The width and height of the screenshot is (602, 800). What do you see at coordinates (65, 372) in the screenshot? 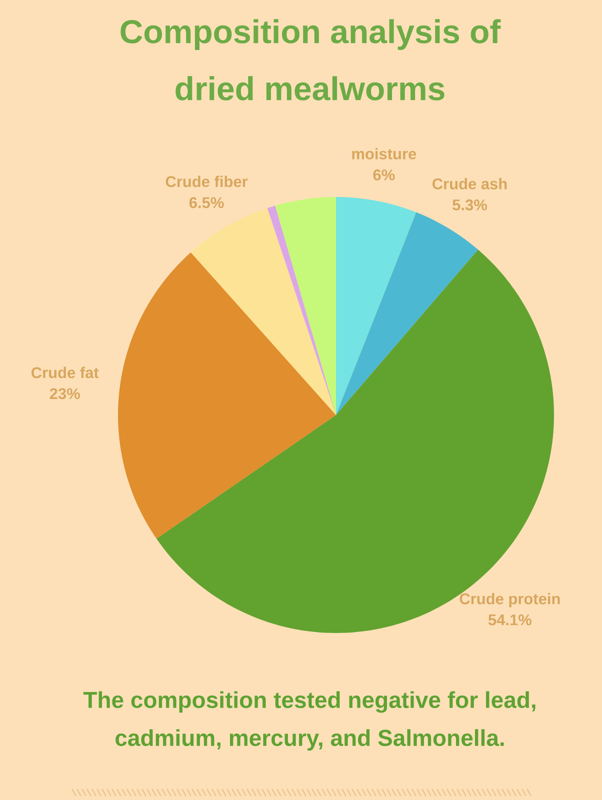
I see `slice-label: Crude fat` at bounding box center [65, 372].